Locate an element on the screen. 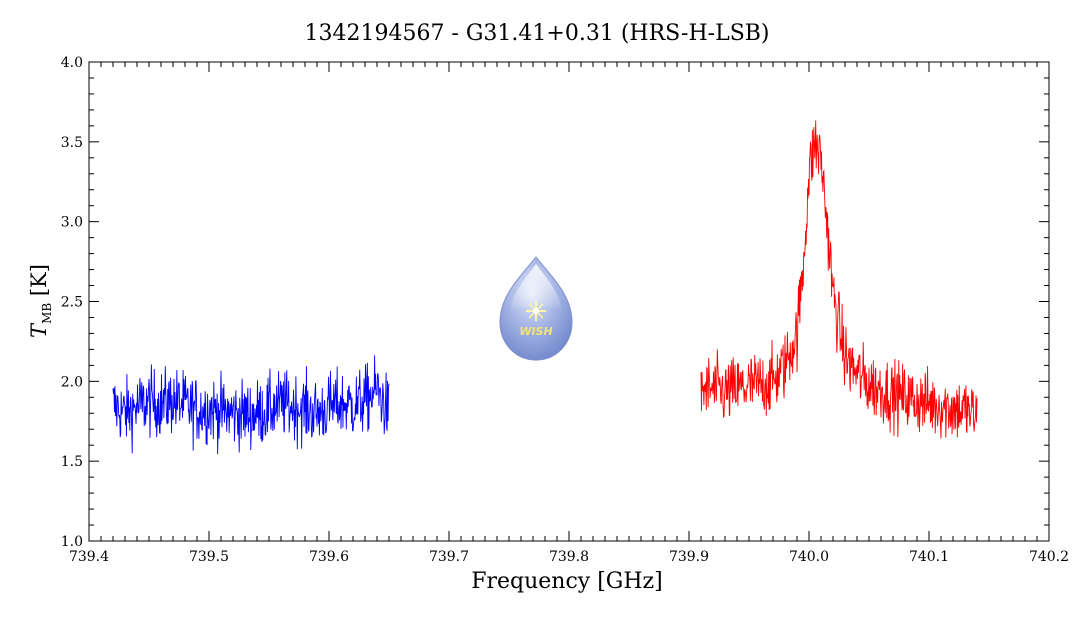  x-tick-label: 740.2 is located at coordinates (1049, 557).